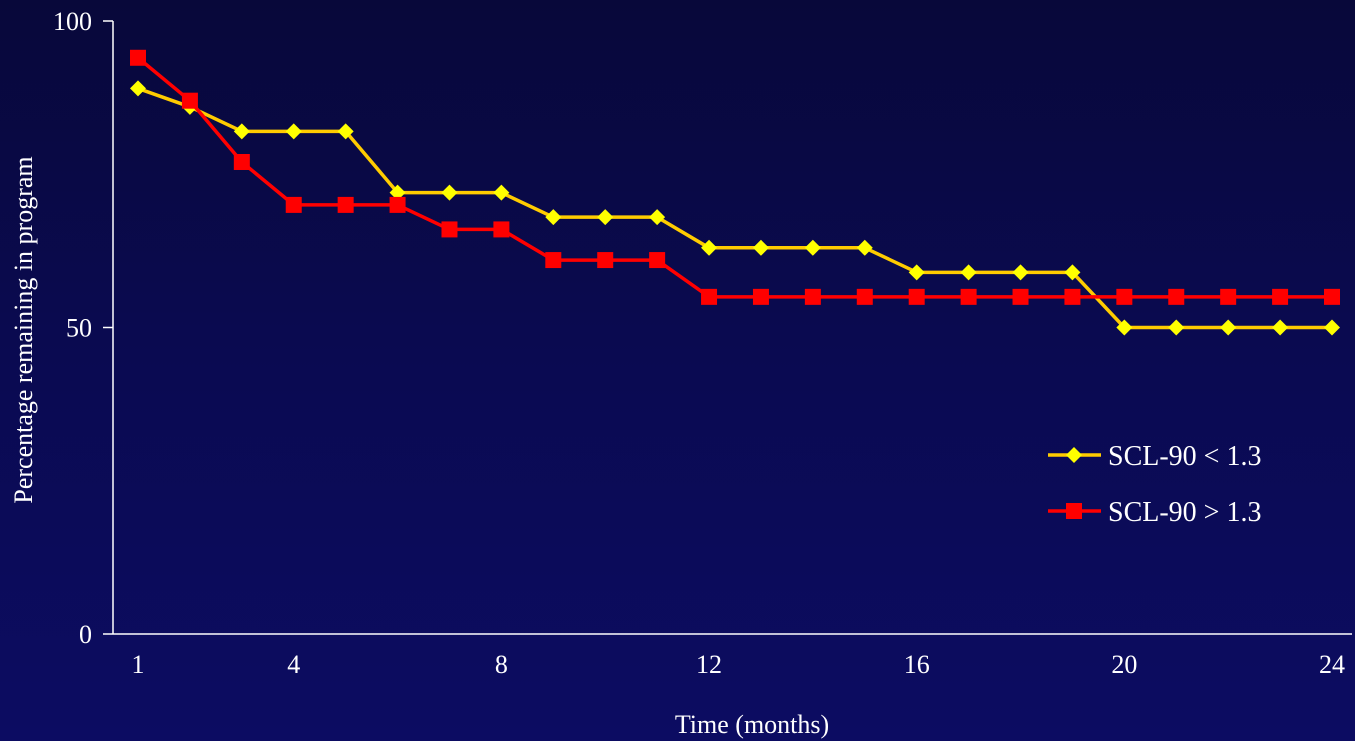 This screenshot has height=741, width=1355. I want to click on x-tick-label: 8, so click(501, 664).